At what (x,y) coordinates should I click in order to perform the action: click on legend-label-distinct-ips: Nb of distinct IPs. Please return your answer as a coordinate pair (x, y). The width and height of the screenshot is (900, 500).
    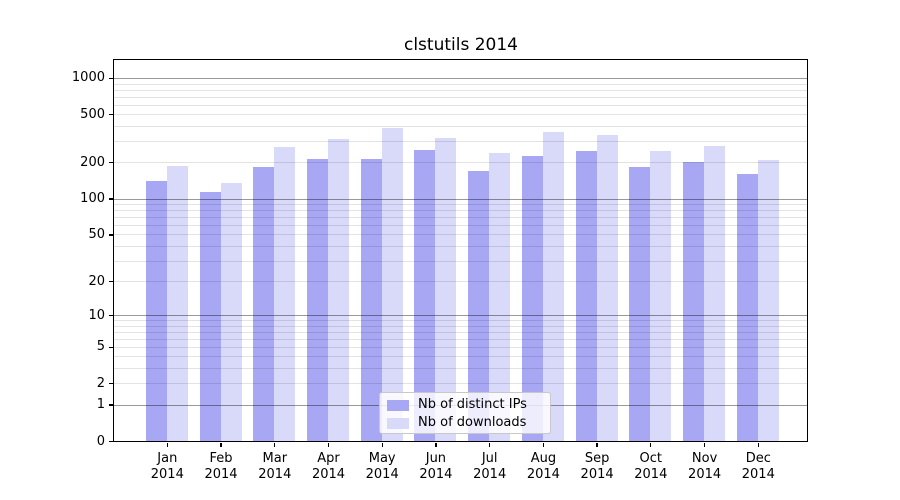
    Looking at the image, I should click on (472, 404).